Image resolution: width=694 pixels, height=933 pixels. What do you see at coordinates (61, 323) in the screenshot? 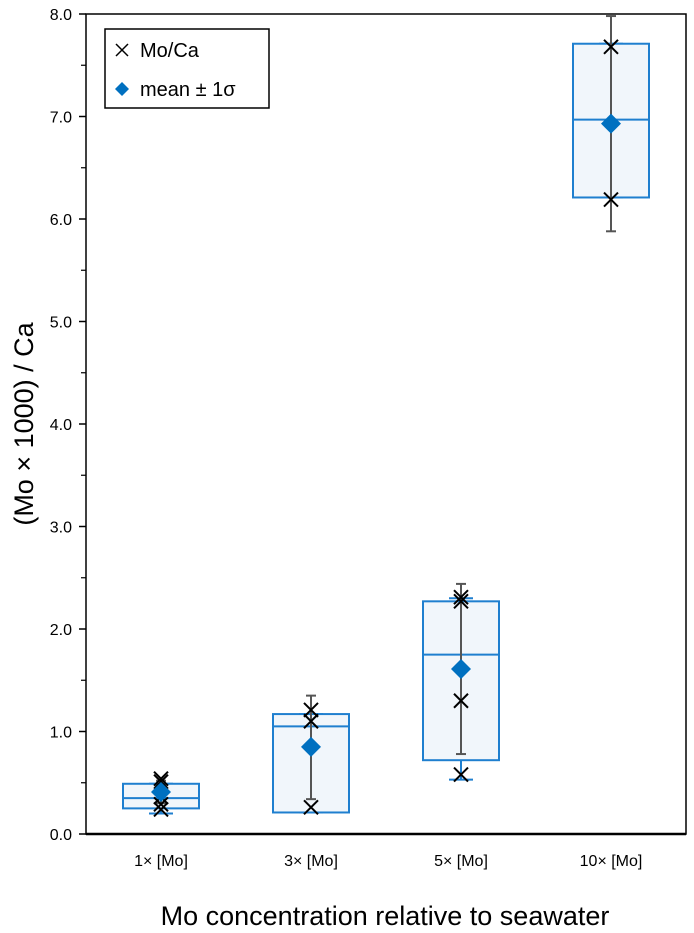
I see `y-tick-label: 5.0` at bounding box center [61, 323].